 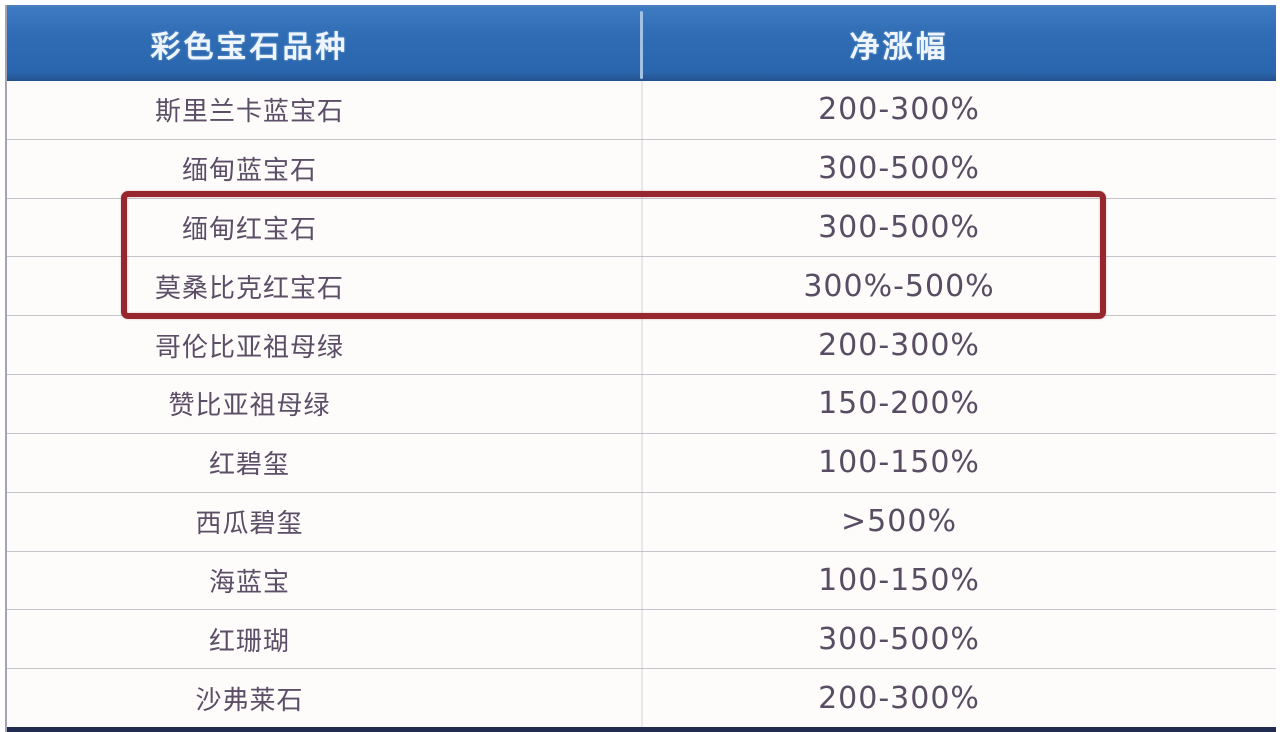 What do you see at coordinates (249, 700) in the screenshot?
I see `variety-cell: 沙弗莱石` at bounding box center [249, 700].